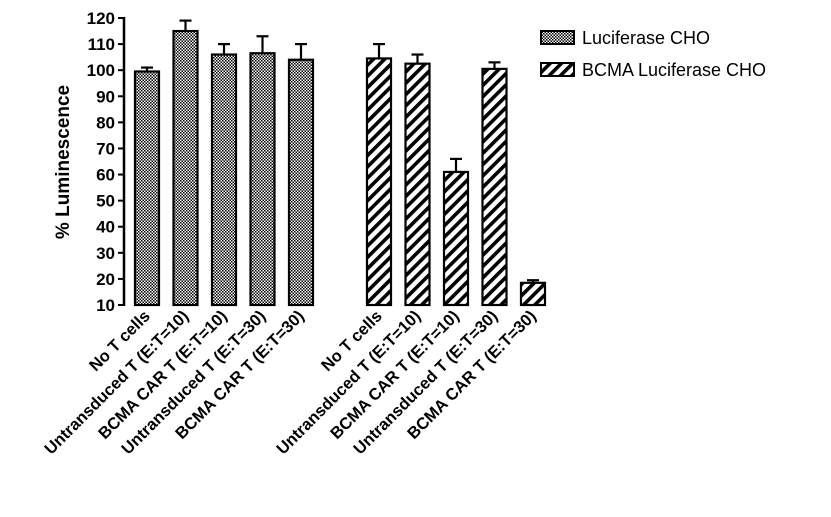 This screenshot has width=831, height=517. Describe the element at coordinates (105, 279) in the screenshot. I see `y-tick-label-20: 20` at that location.